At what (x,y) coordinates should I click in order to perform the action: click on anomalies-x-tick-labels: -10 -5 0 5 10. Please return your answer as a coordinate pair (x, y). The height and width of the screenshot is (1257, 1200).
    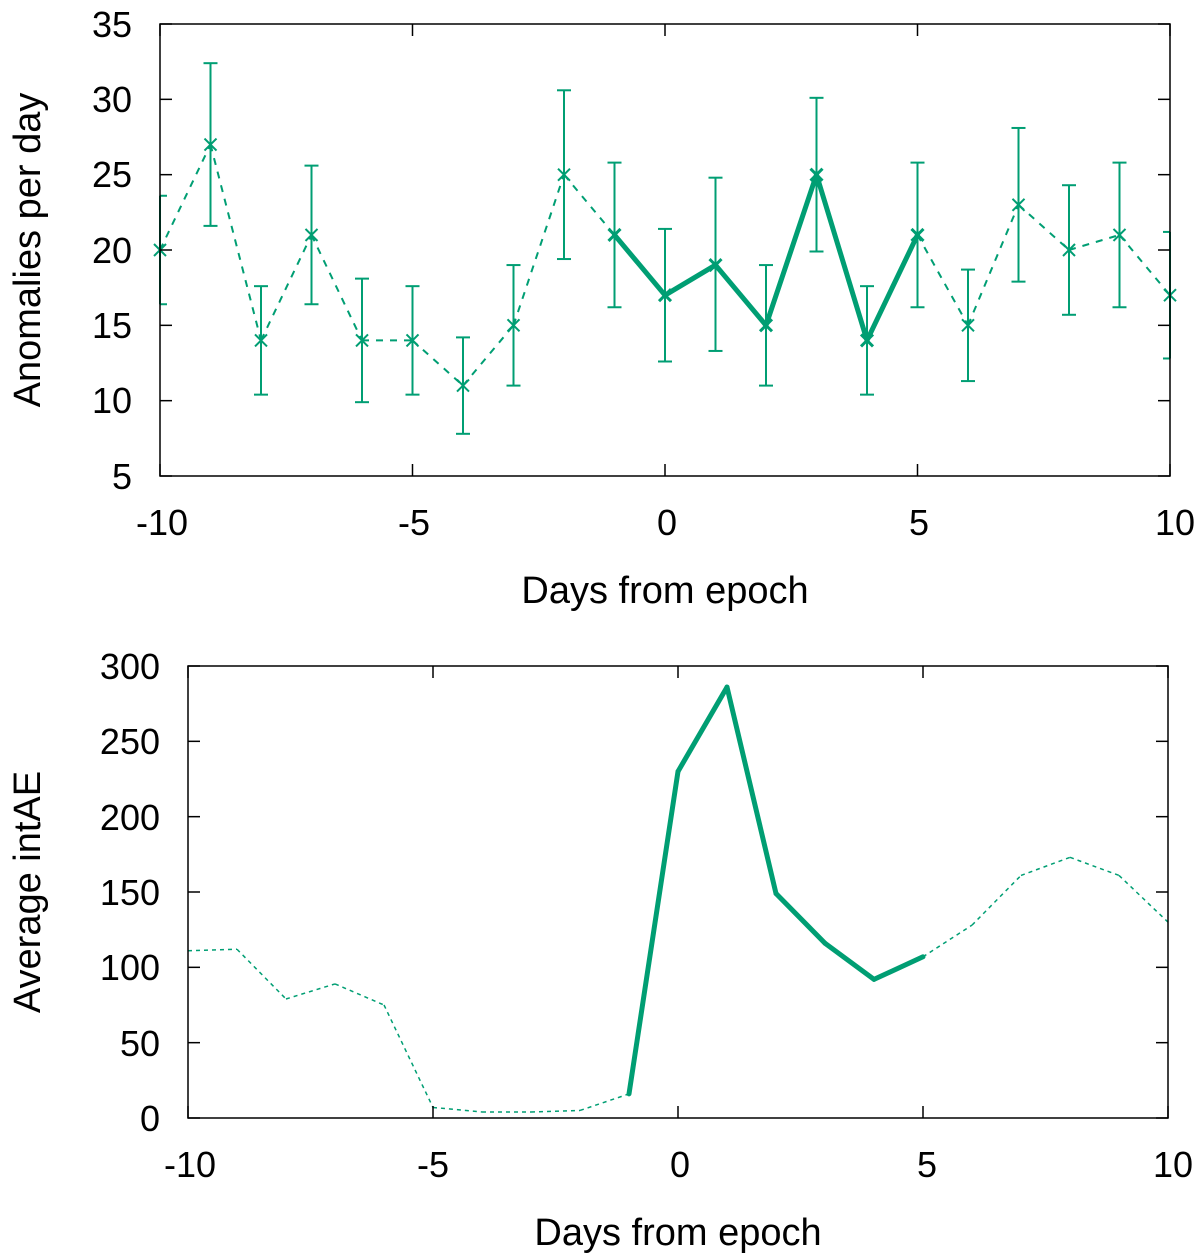
    Looking at the image, I should click on (665, 522).